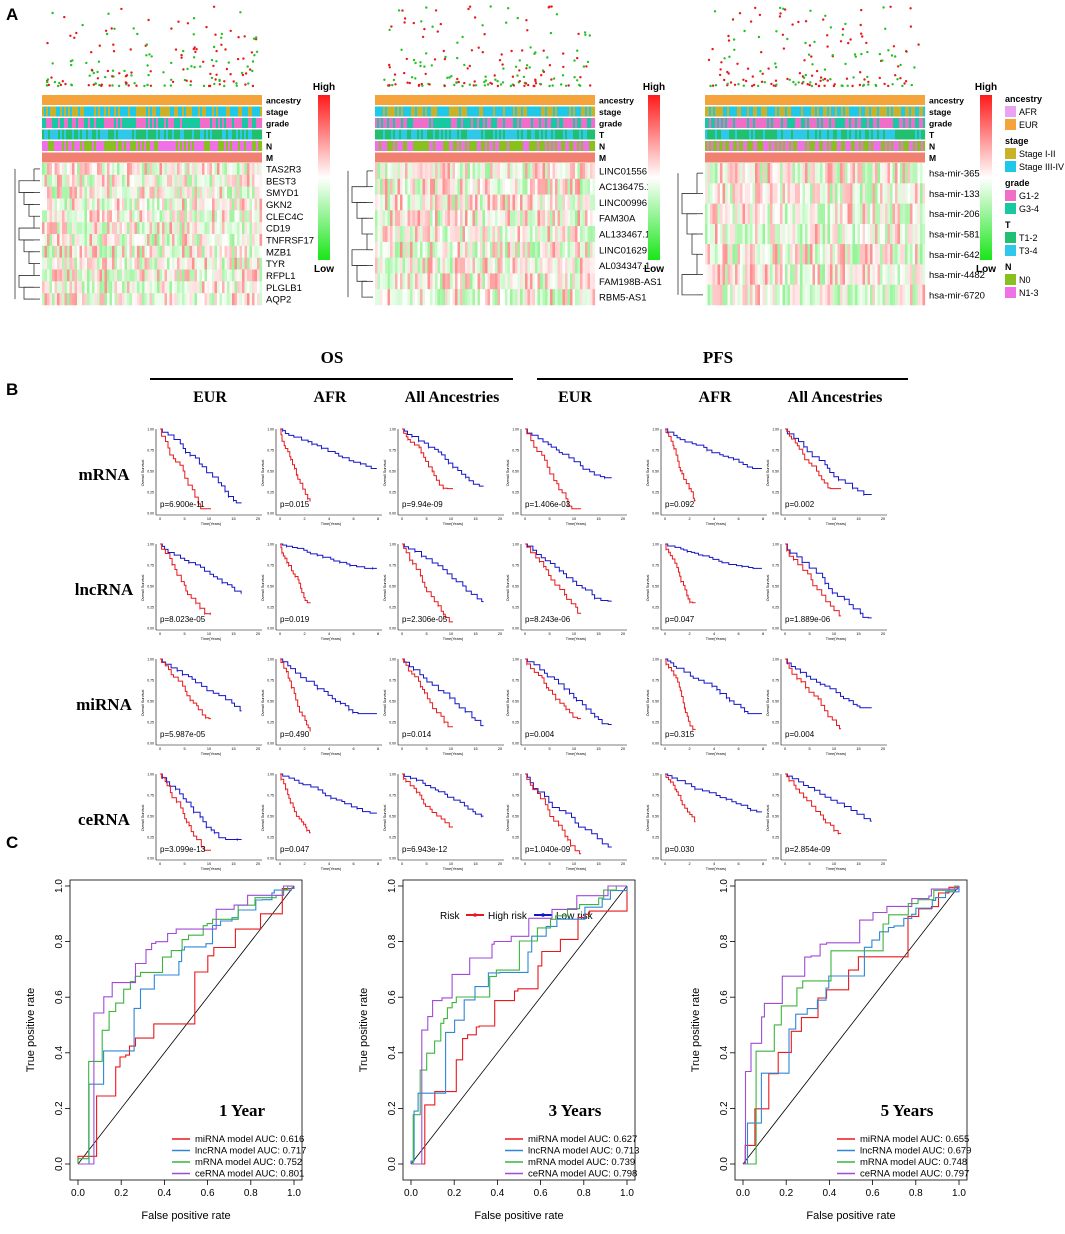  What do you see at coordinates (800, 734) in the screenshot?
I see `p-value: p=0.004` at bounding box center [800, 734].